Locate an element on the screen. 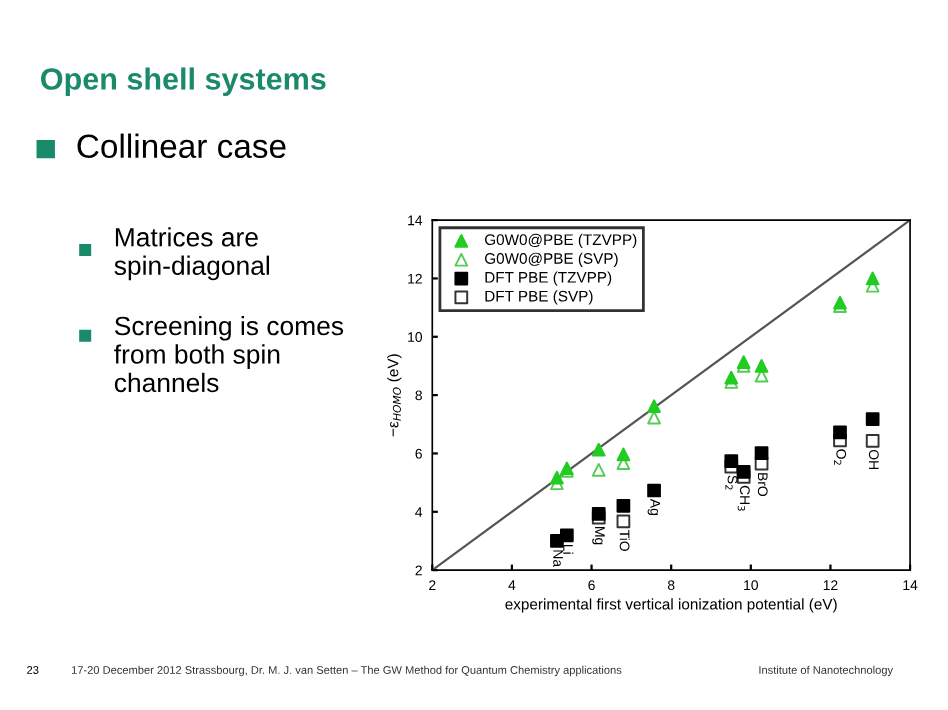 Image resolution: width=948 pixels, height=710 pixels. text: Matrices are spin-diagonal is located at coordinates (191, 254).